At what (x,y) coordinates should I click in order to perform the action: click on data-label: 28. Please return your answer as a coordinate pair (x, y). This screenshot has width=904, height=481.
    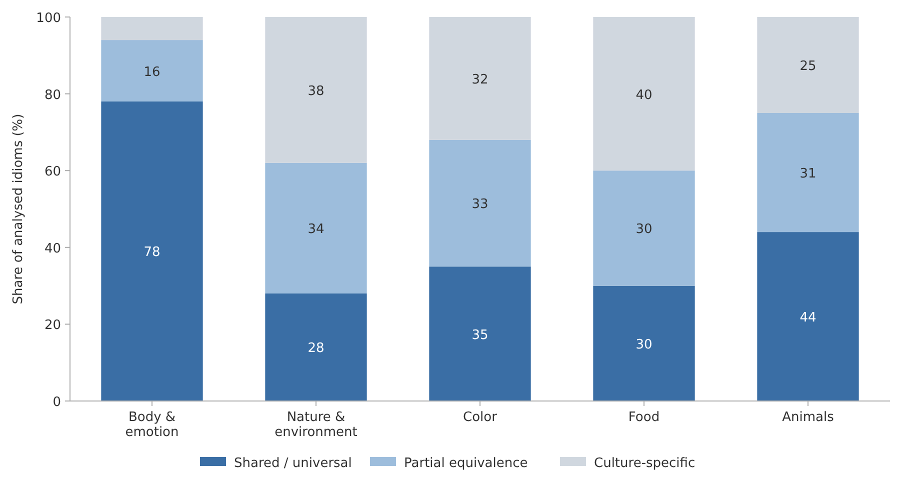
    Looking at the image, I should click on (316, 348).